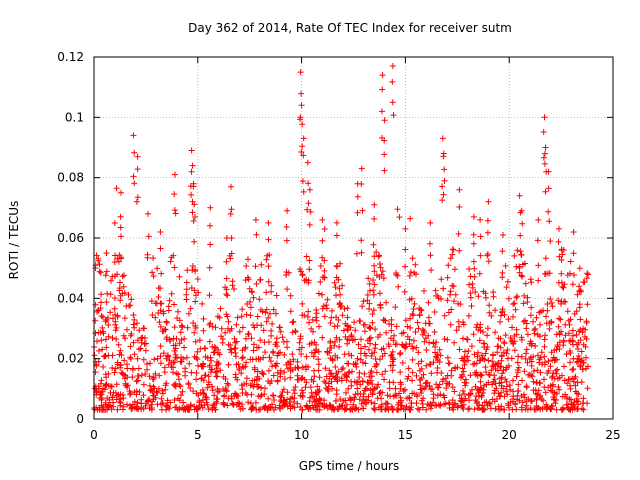 This screenshot has height=480, width=640. What do you see at coordinates (70, 298) in the screenshot?
I see `y-tick-label: 0.04` at bounding box center [70, 298].